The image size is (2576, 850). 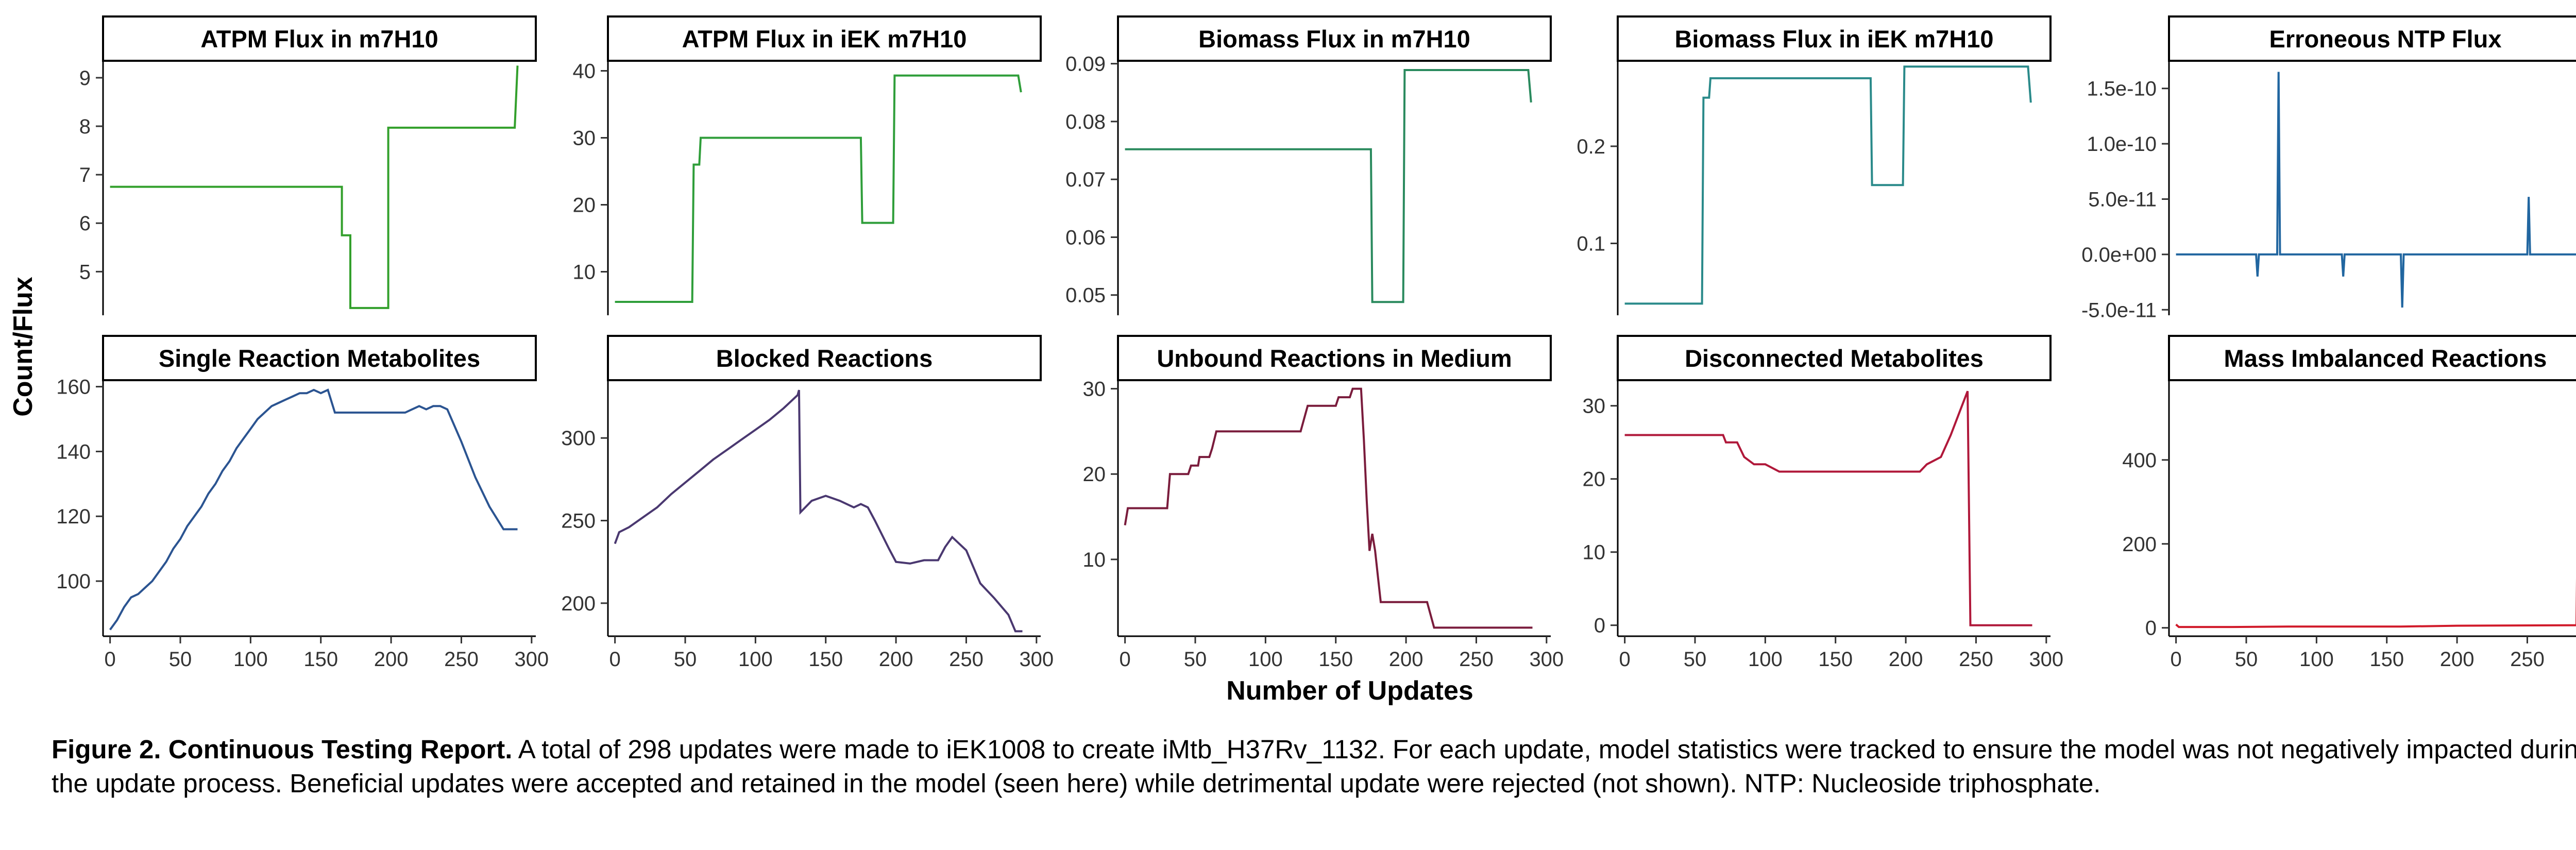 I want to click on y-tick-label: 250, so click(x=578, y=521).